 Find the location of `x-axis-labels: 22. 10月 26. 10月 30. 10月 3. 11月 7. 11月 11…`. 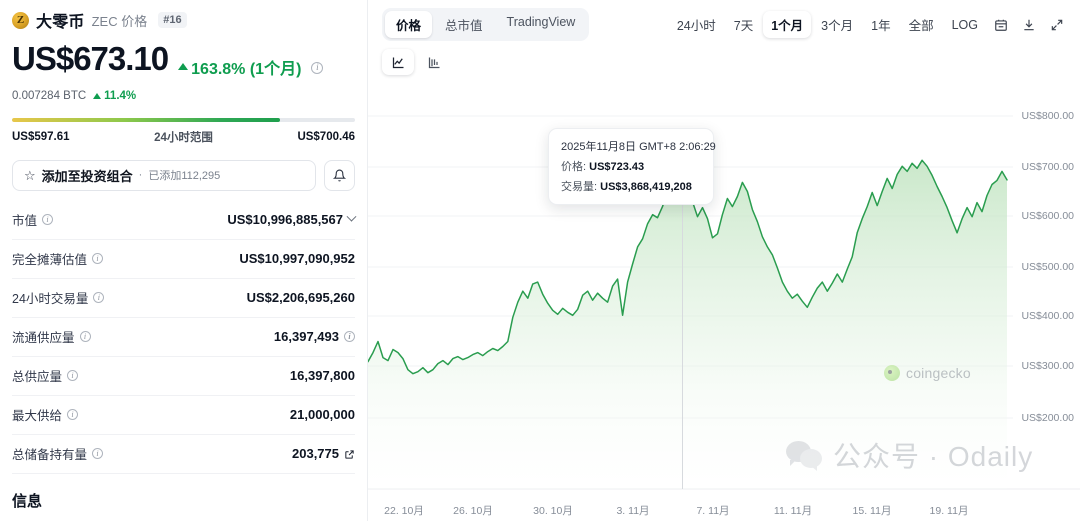

x-axis-labels: 22. 10月 26. 10月 30. 10月 3. 11月 7. 11月 11… is located at coordinates (724, 510).